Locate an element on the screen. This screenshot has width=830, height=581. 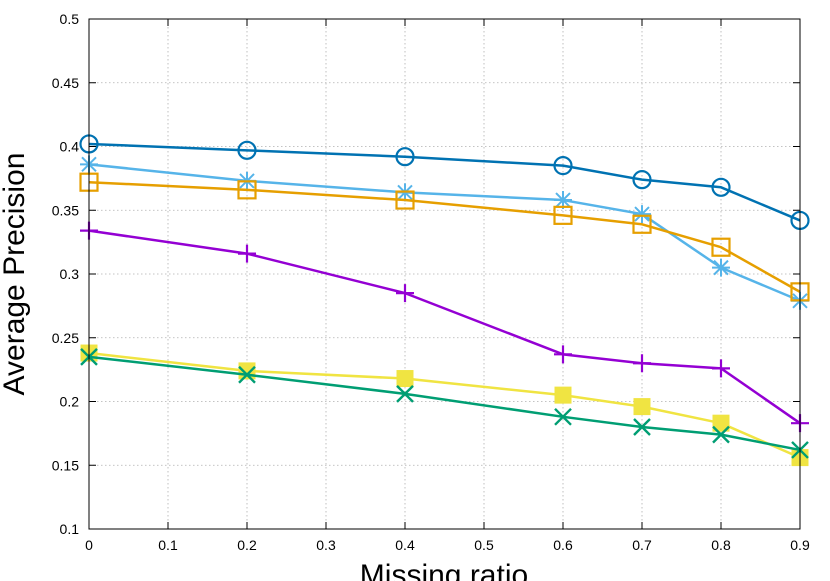
x-tick-label: 0.6 is located at coordinates (563, 545).